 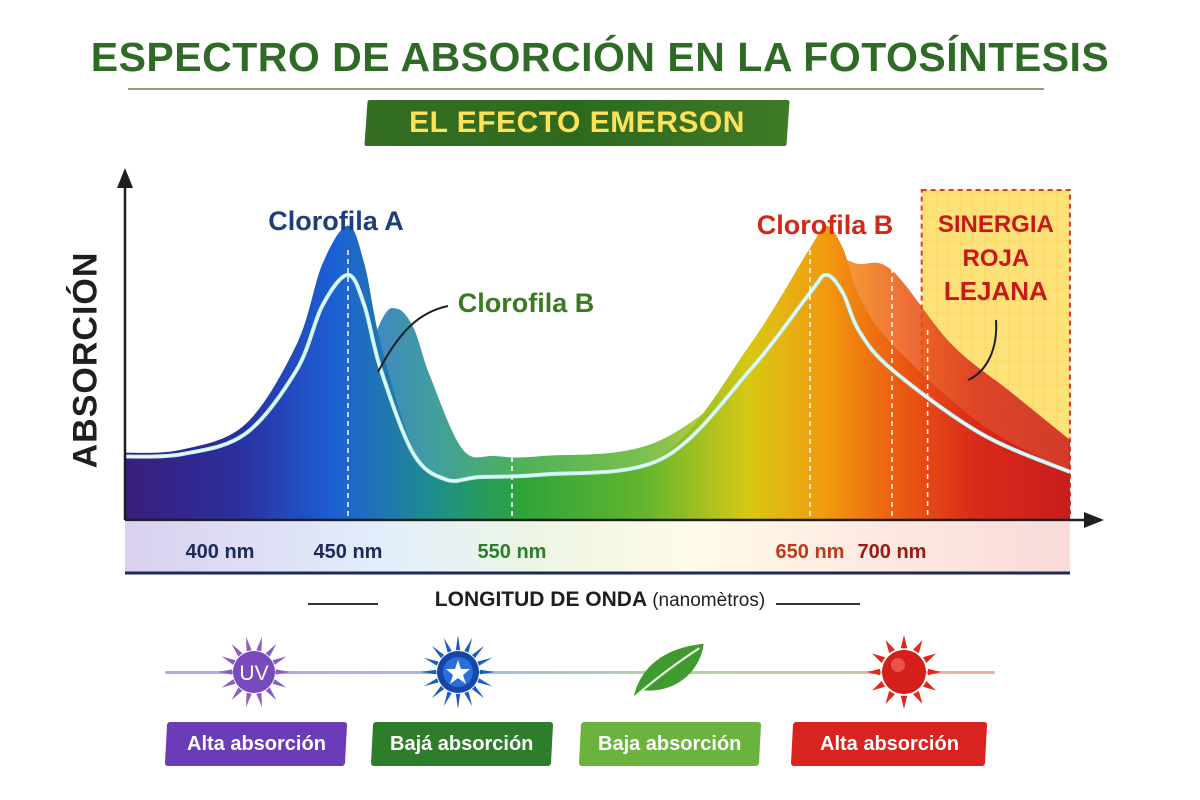 I want to click on legend-label: Baja absorción, so click(x=670, y=744).